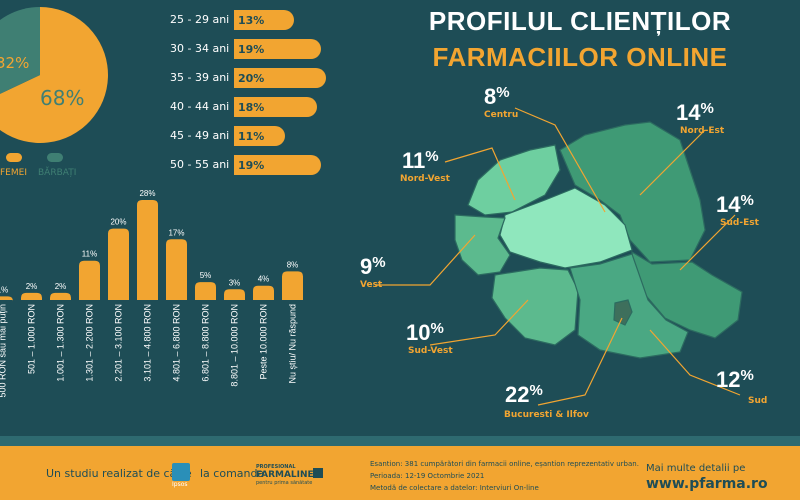  What do you see at coordinates (14, 157) in the screenshot?
I see `legend-femei-swatch` at bounding box center [14, 157].